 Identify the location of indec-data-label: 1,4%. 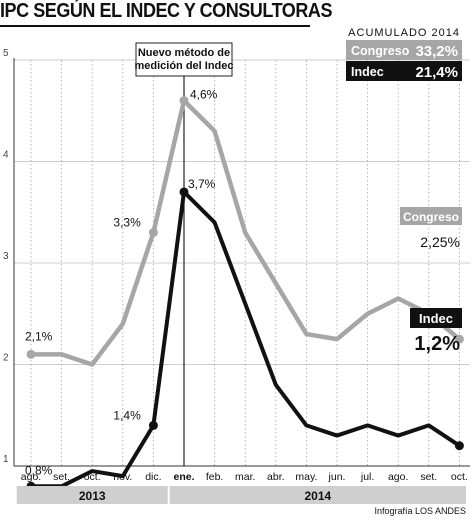
(127, 415).